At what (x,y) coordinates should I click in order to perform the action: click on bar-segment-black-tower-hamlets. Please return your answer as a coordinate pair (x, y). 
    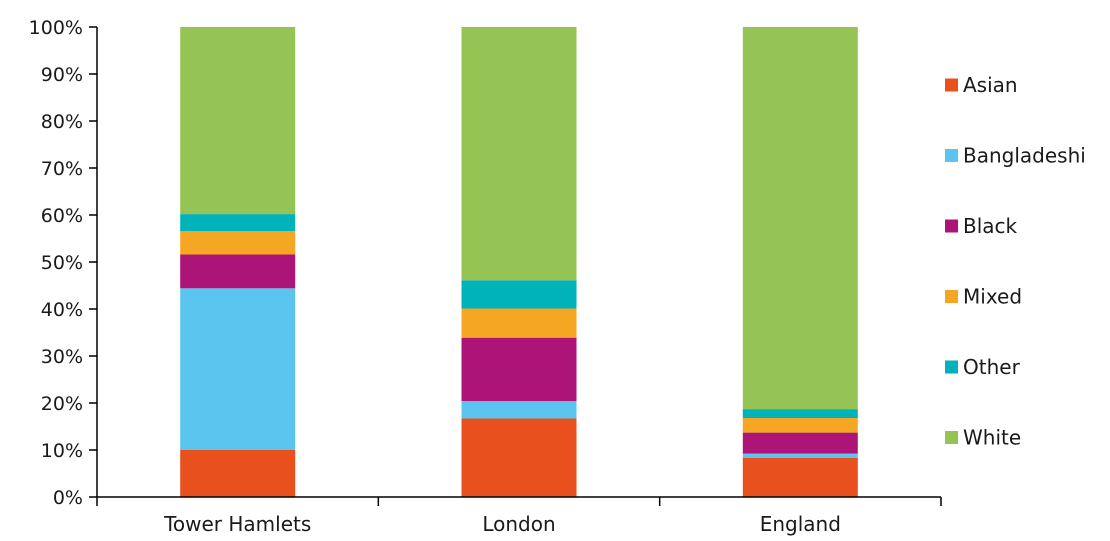
    Looking at the image, I should click on (238, 271).